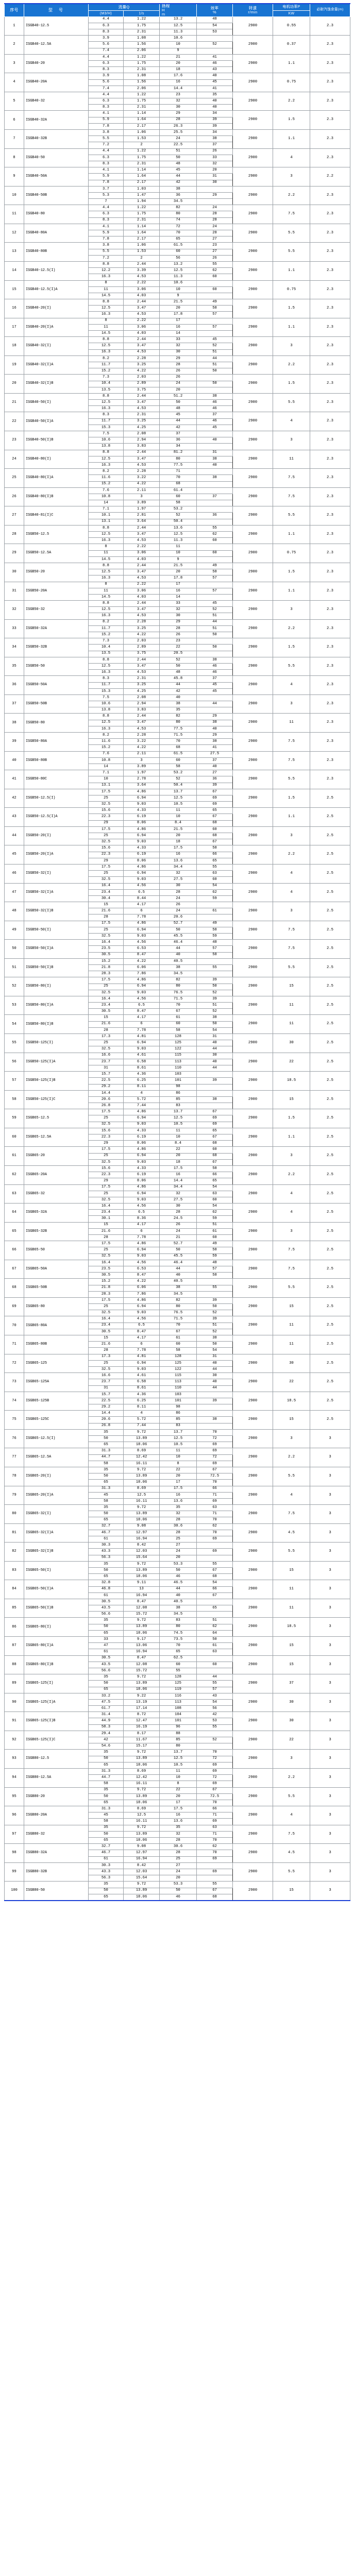  I want to click on cell-serial-number: 45, so click(14, 855).